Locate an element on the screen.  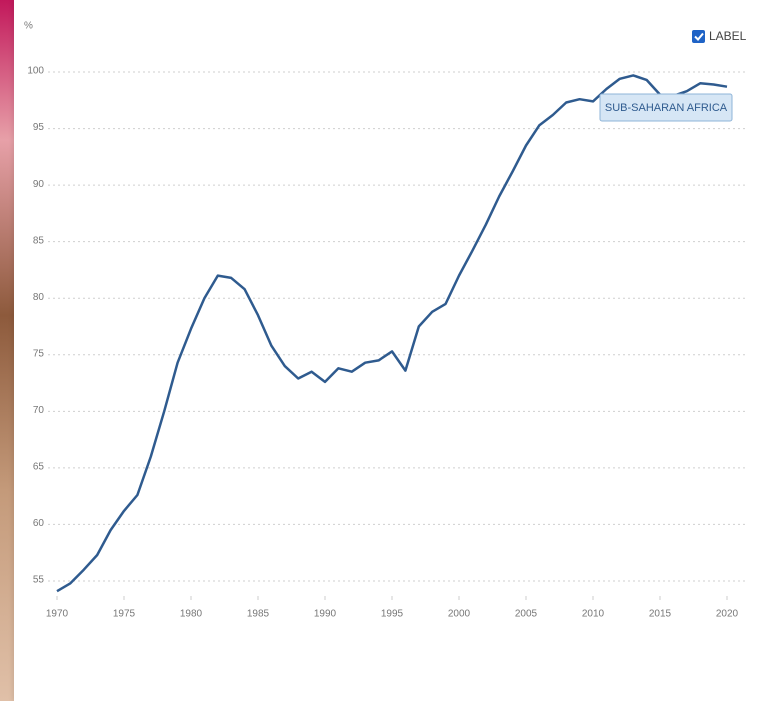
x-tick-label: 1985 is located at coordinates (258, 614).